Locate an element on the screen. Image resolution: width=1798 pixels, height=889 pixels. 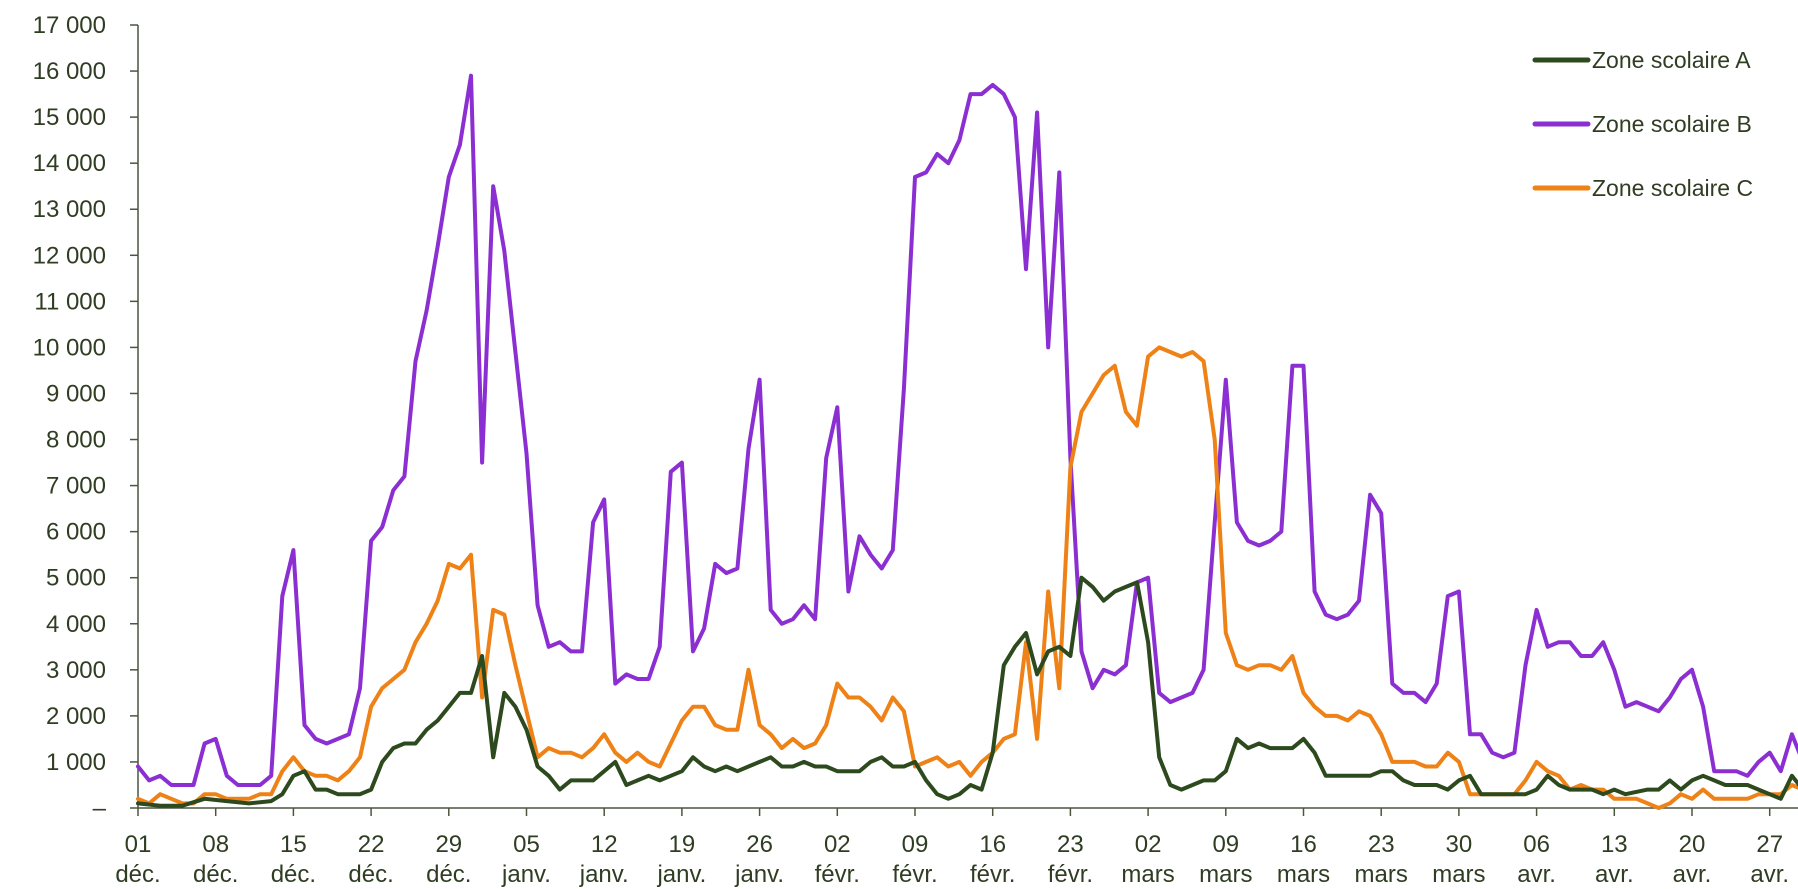
y-tick-label: 13 000 is located at coordinates (69, 209).